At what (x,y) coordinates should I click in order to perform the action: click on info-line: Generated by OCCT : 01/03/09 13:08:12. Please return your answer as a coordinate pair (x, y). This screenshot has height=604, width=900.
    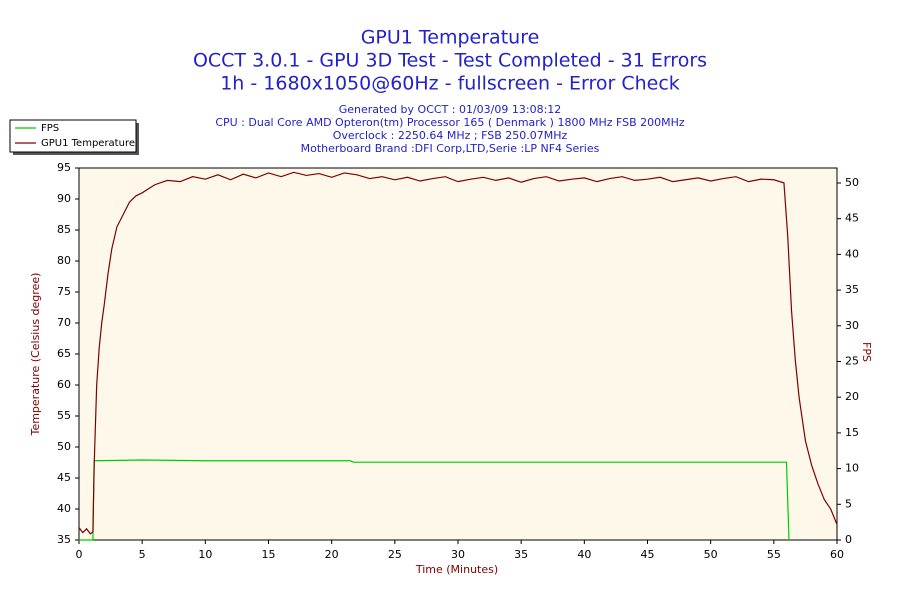
    Looking at the image, I should click on (450, 109).